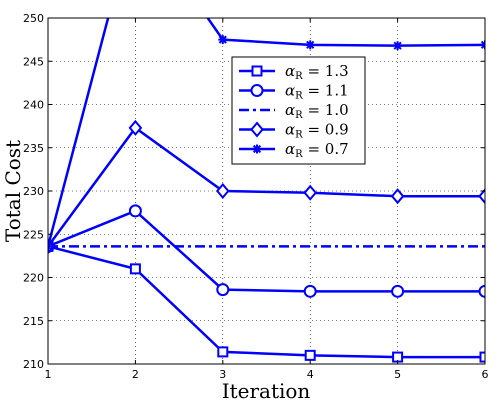 This screenshot has height=404, width=498. I want to click on x-tick-label: 2, so click(135, 374).